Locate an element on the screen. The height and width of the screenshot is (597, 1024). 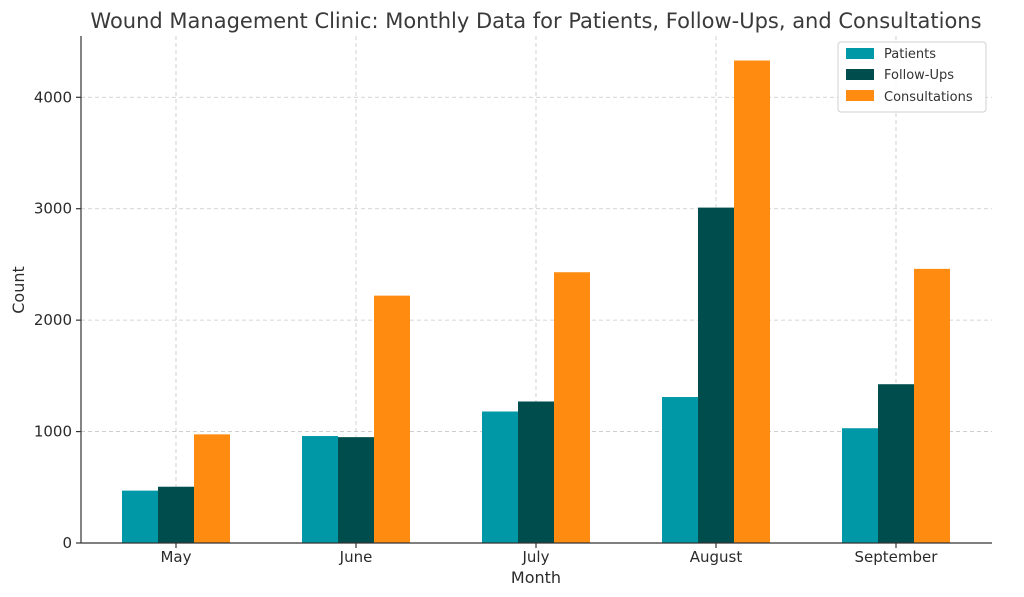
bar-consultations-july is located at coordinates (572, 407).